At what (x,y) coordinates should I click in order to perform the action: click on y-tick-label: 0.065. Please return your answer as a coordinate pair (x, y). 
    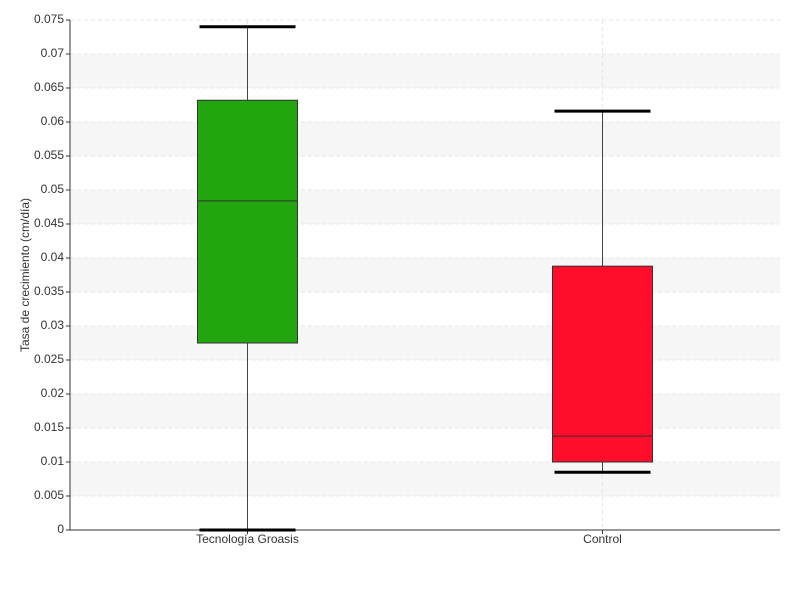
    Looking at the image, I should click on (49, 87).